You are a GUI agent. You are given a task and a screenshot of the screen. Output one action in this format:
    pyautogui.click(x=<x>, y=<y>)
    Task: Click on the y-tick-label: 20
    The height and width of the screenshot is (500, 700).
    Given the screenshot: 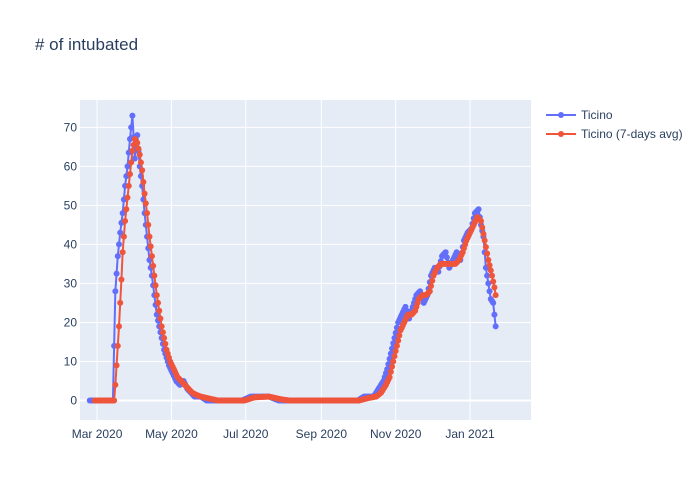 What is the action you would take?
    pyautogui.click(x=71, y=322)
    